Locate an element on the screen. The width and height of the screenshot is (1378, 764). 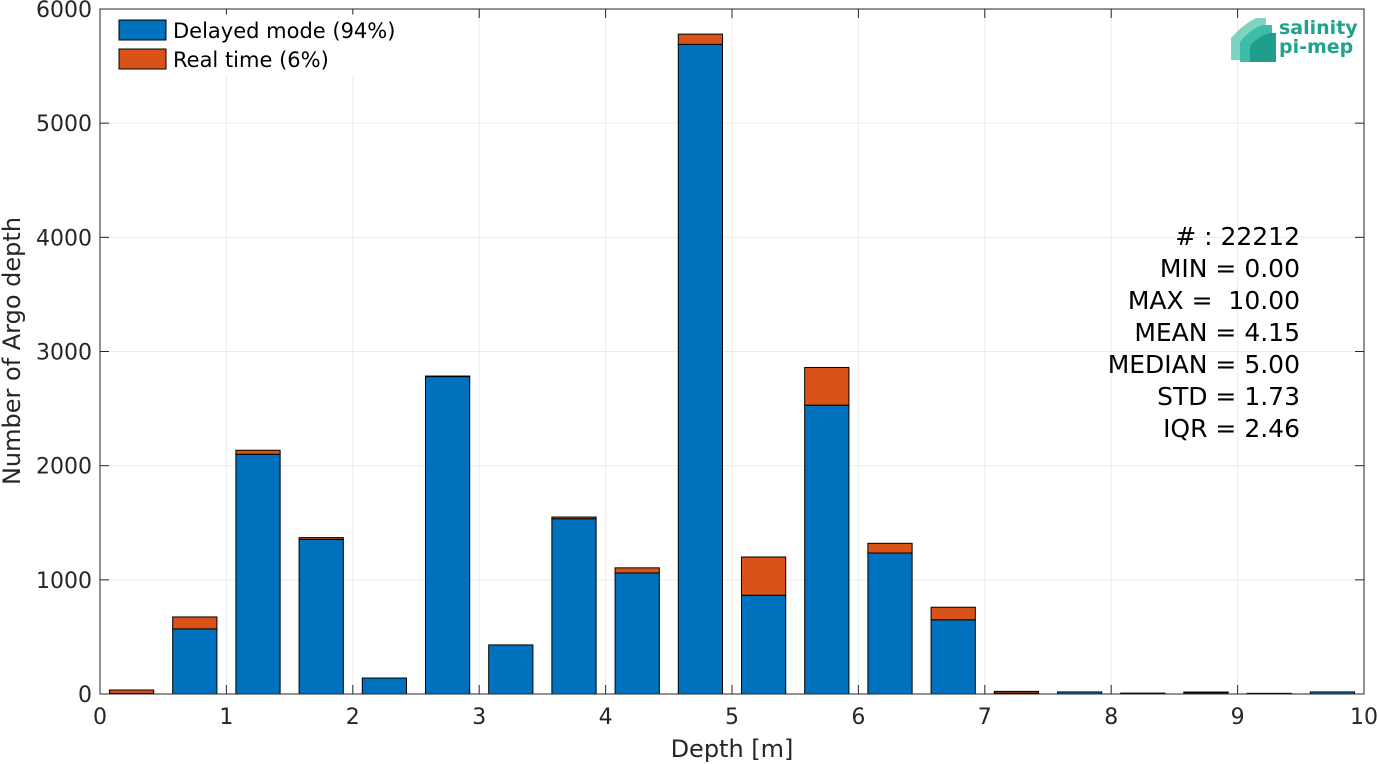
x-axis-label: Depth [m] is located at coordinates (732, 749).